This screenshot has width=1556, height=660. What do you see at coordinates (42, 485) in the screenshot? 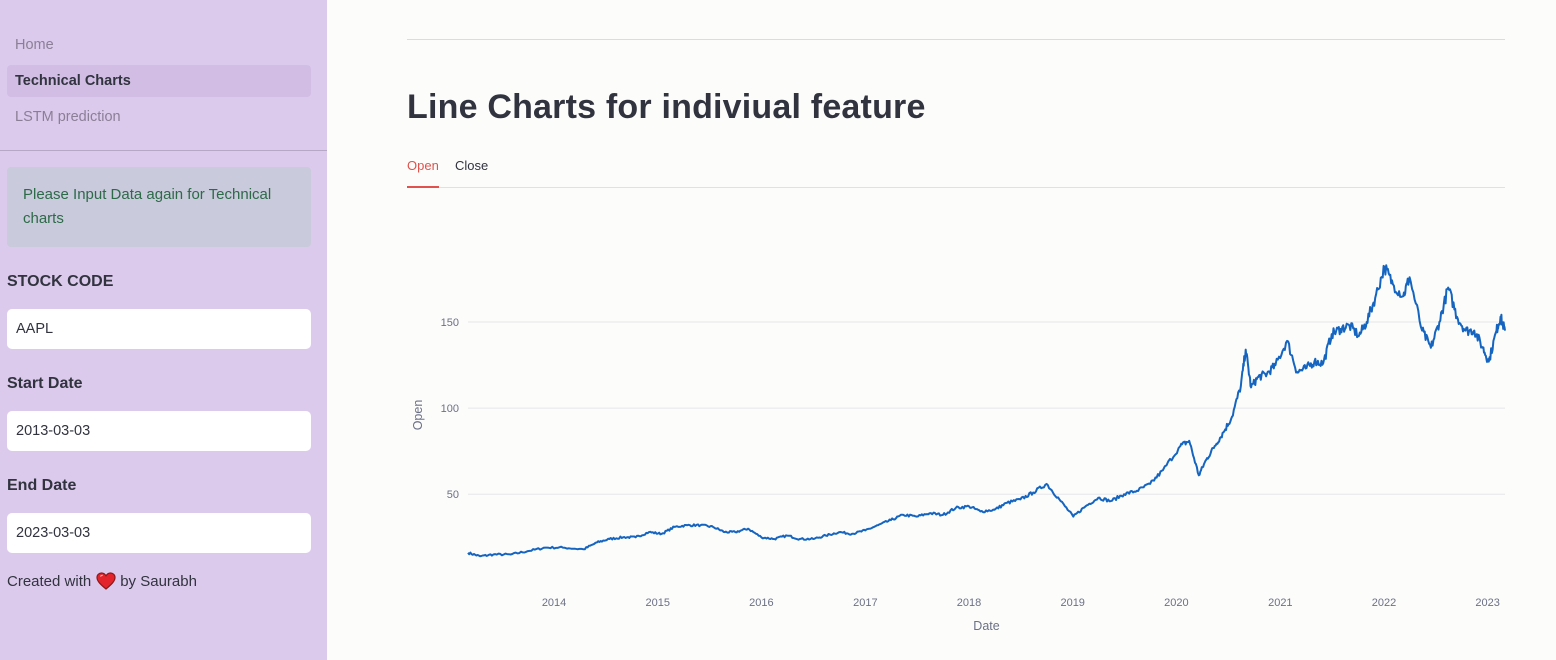
I see `end-date-label: End Date` at bounding box center [42, 485].